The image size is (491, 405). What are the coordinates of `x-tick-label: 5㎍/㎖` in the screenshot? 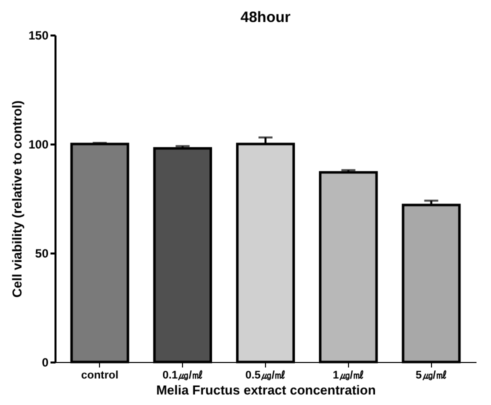 It's located at (431, 376).